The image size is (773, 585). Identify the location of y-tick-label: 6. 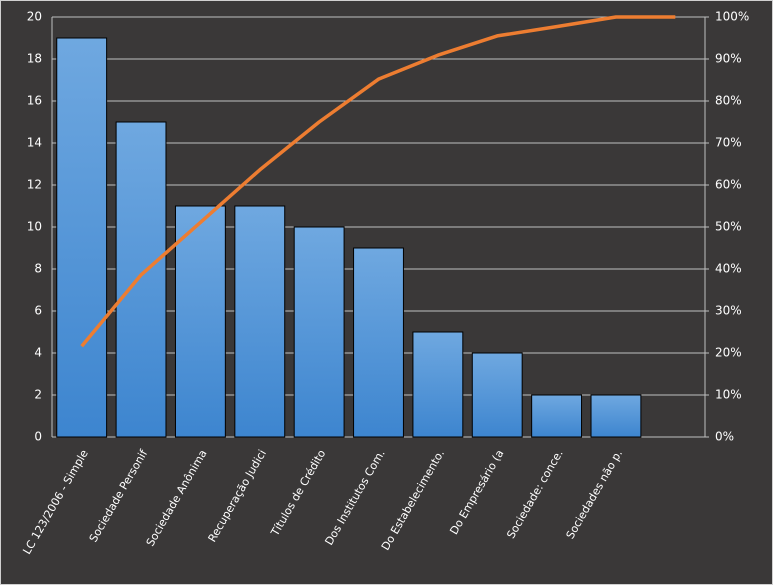
(38, 311).